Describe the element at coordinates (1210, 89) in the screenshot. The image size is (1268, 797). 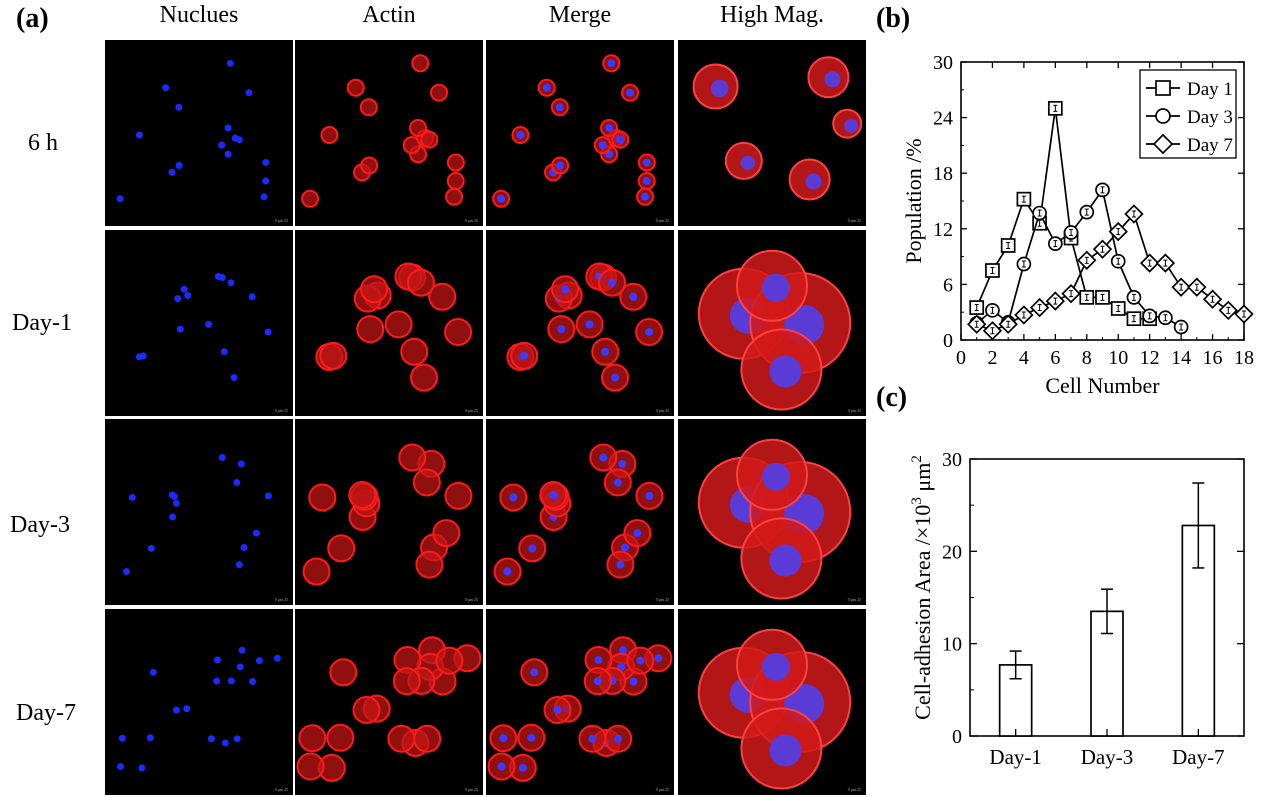
I see `legend-label: Day 1` at that location.